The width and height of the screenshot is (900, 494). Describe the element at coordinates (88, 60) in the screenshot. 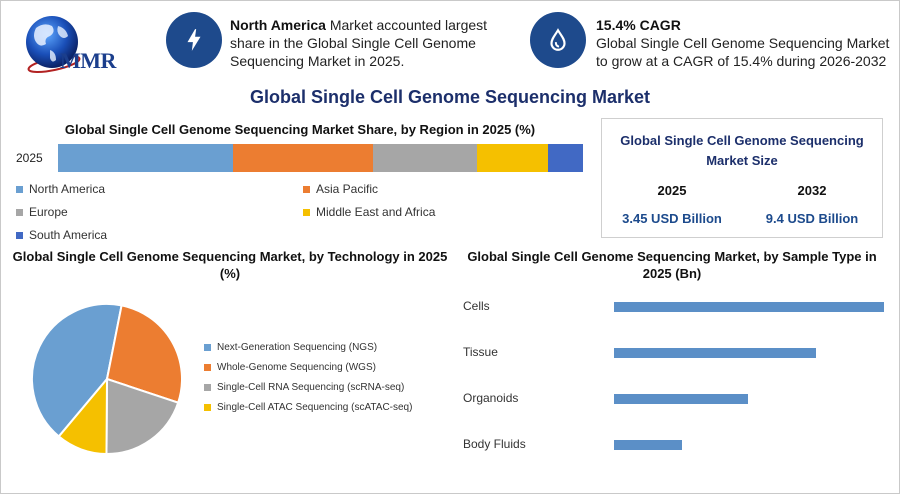

I see `logo-text: MMR` at that location.